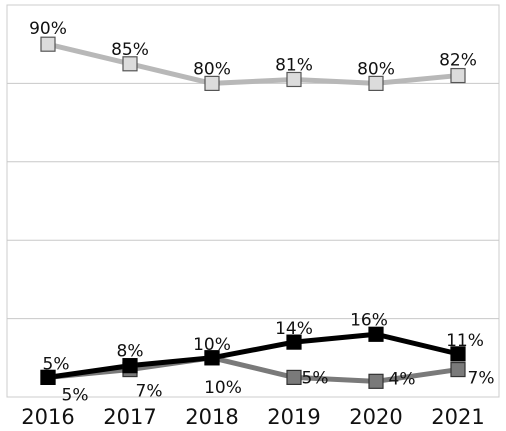  What do you see at coordinates (465, 341) in the screenshot?
I see `data-label: 11%` at bounding box center [465, 341].